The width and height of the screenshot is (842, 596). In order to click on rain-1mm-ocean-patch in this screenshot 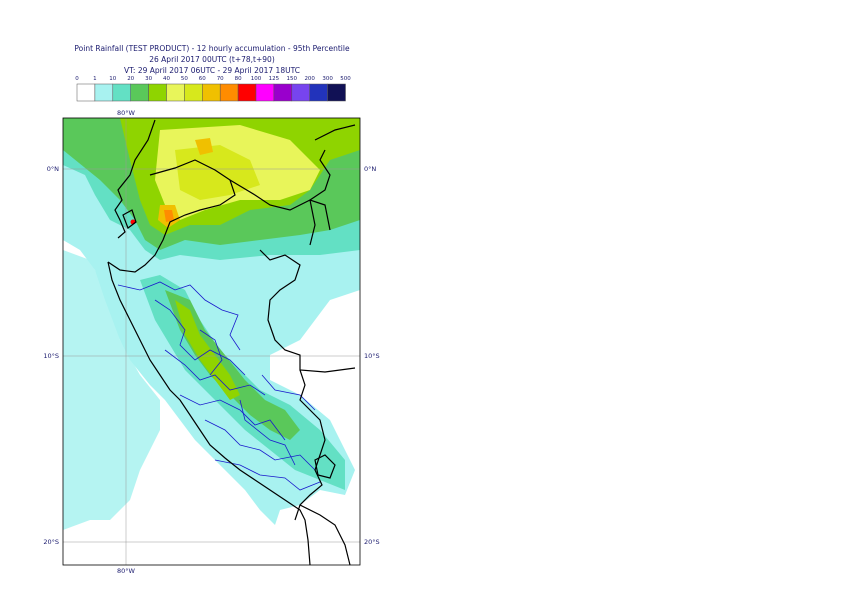, I will do `click(111, 390)`.